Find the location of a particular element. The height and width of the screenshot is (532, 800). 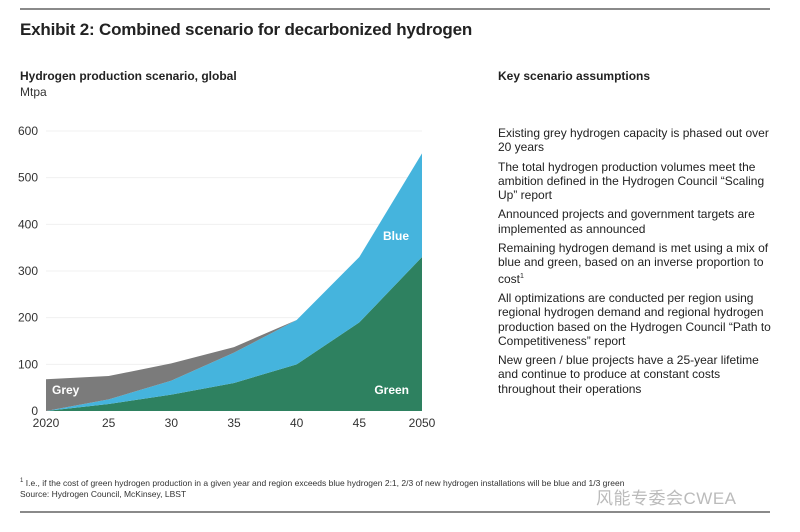

y-tick-label: 300 is located at coordinates (28, 271).